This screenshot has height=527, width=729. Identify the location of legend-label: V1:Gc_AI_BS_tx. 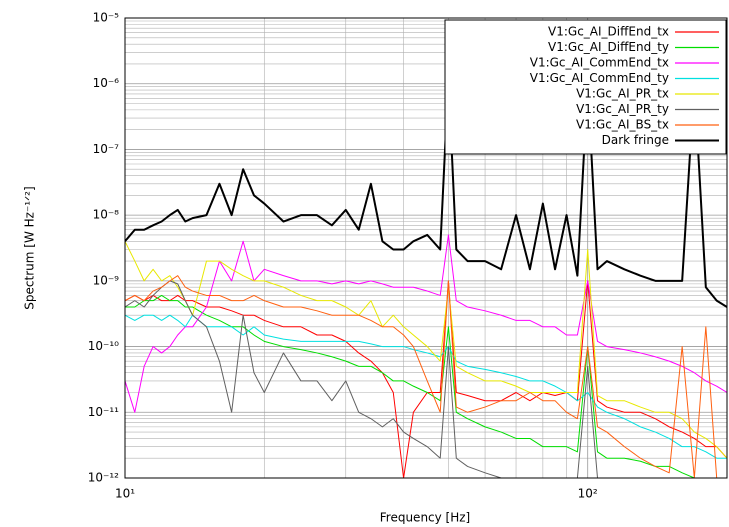
(622, 125).